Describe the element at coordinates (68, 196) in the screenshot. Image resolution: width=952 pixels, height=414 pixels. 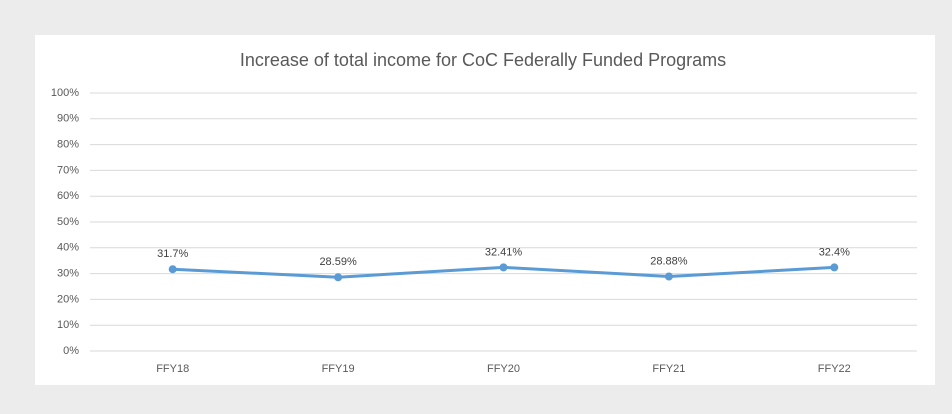
I see `y-tick-label: 60%` at that location.